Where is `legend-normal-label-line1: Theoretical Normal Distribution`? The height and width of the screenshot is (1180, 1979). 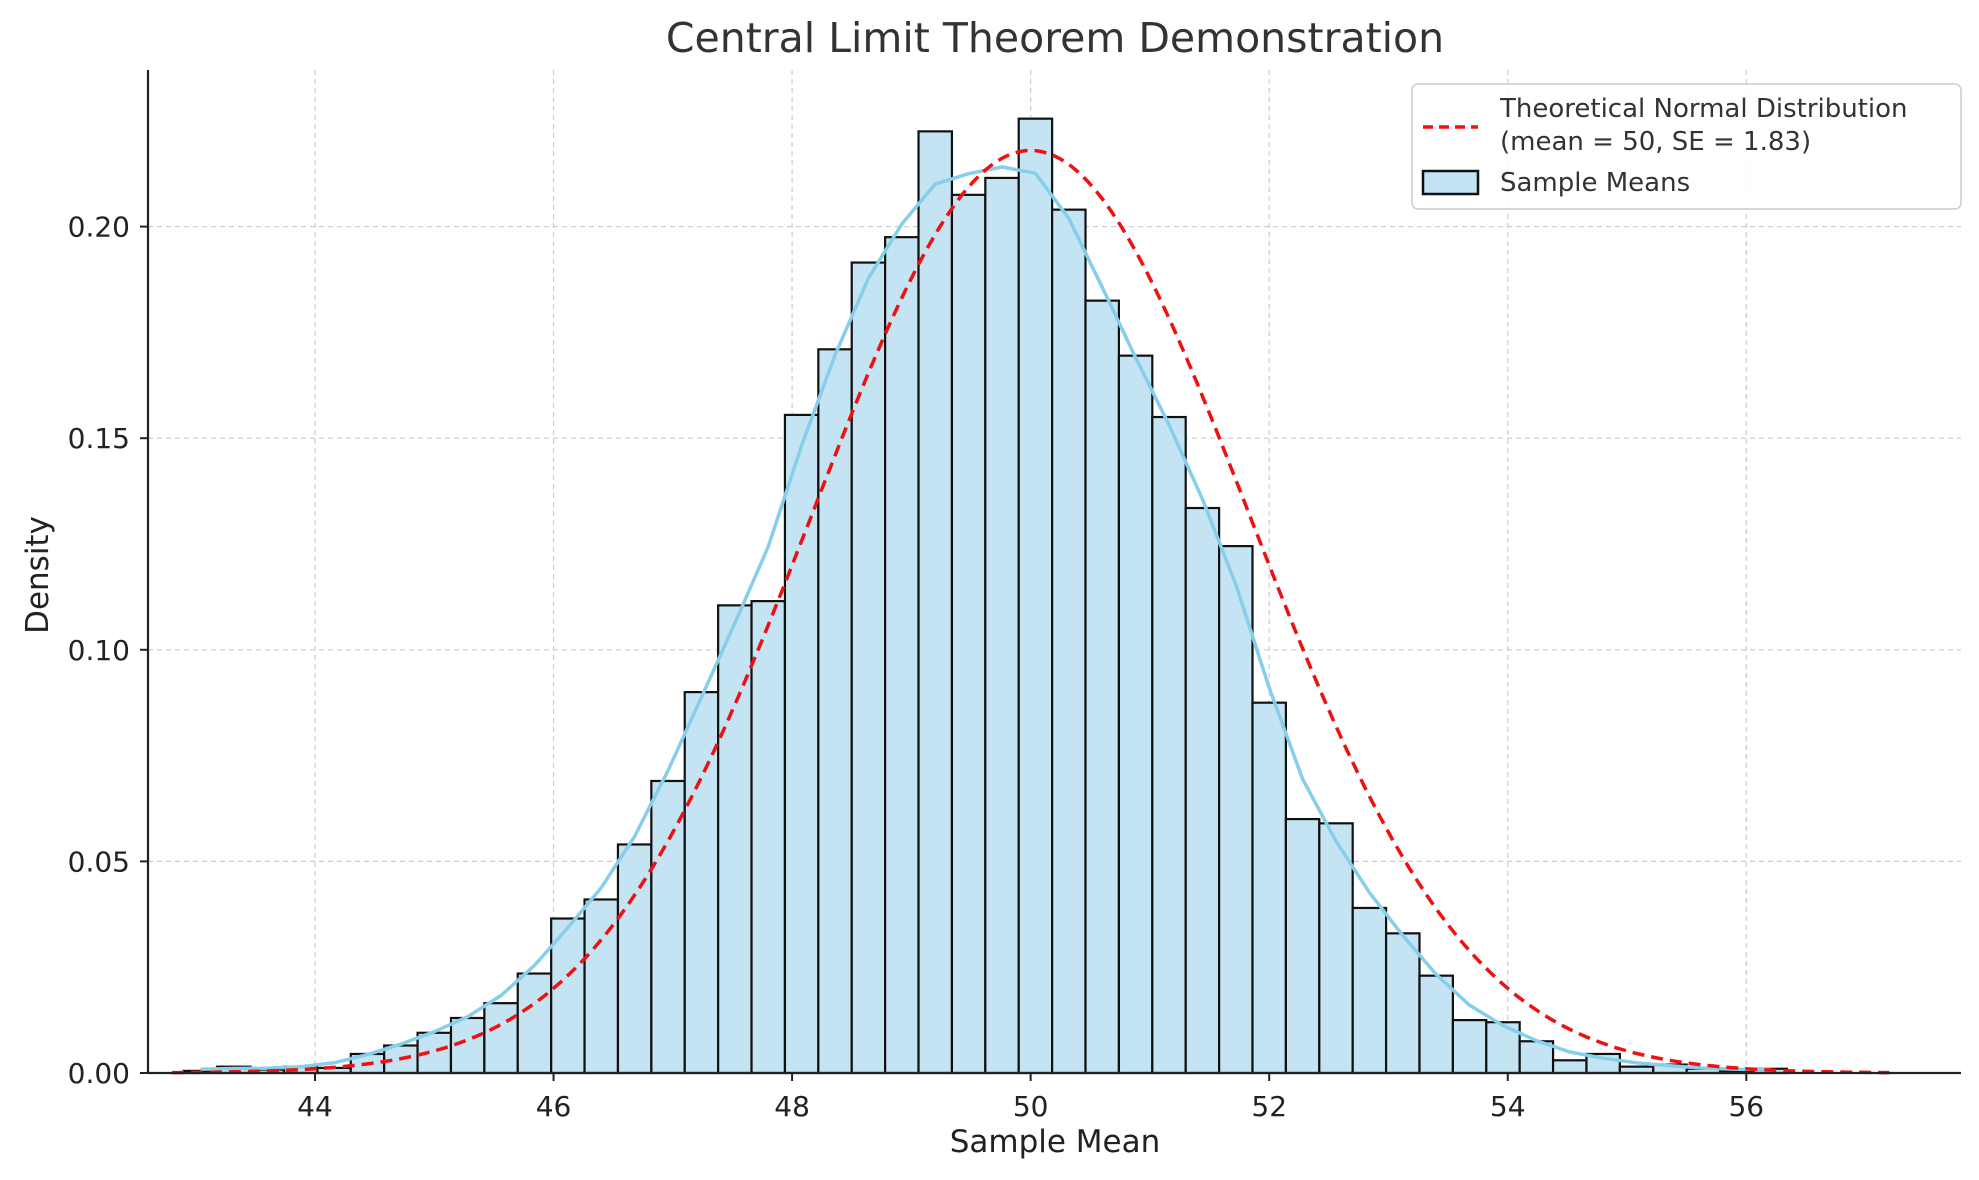
legend-normal-label-line1: Theoretical Normal Distribution is located at coordinates (1703, 109).